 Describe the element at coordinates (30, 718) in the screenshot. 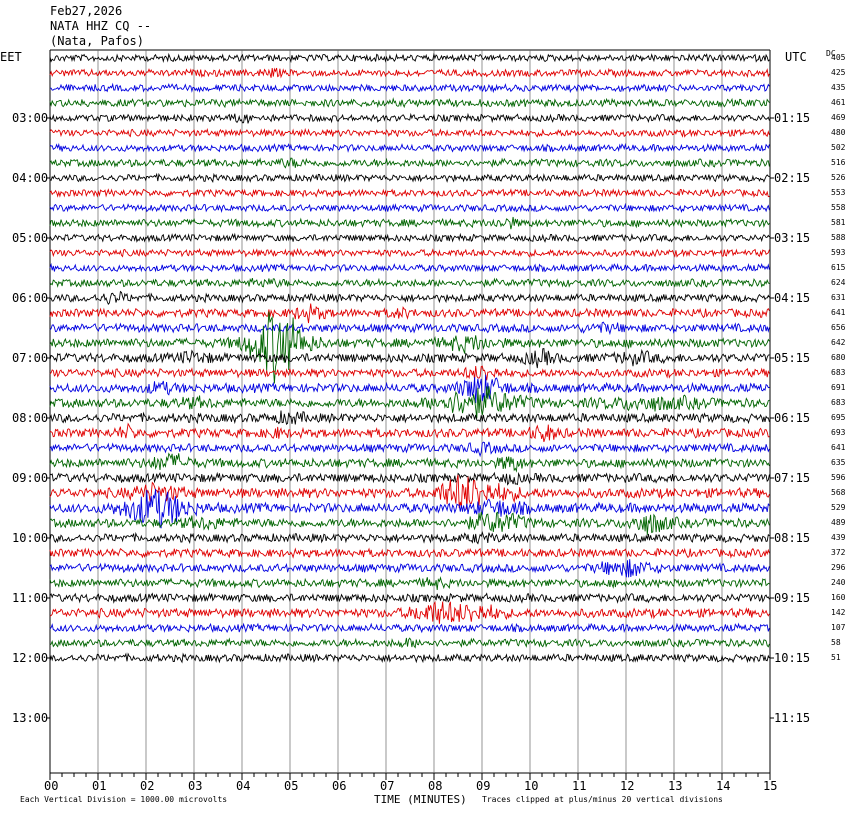

I see `hour-label-left: 13:00` at that location.